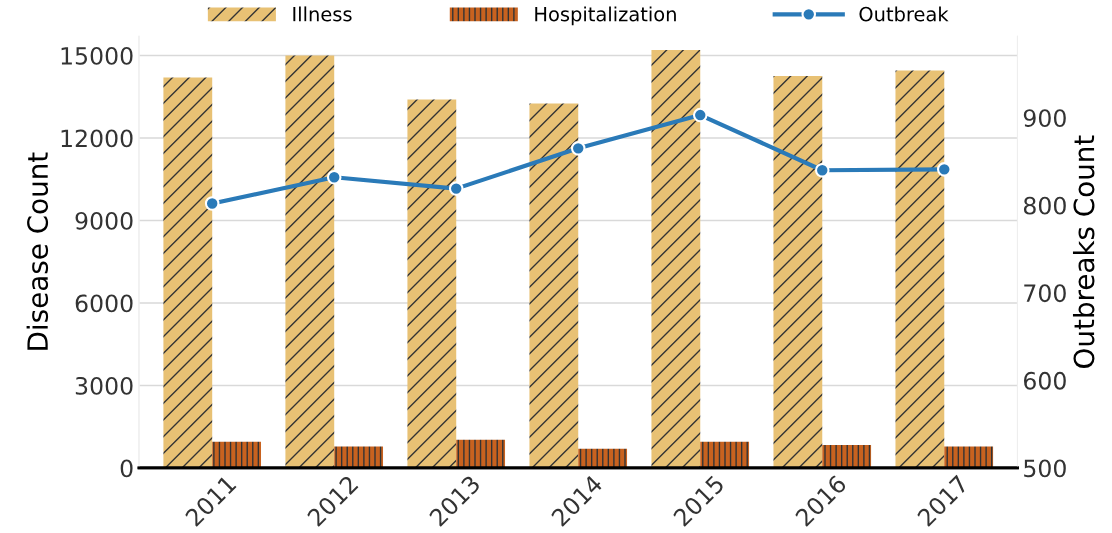 The height and width of the screenshot is (533, 1112). I want to click on y-tick-label: 3000, so click(104, 385).